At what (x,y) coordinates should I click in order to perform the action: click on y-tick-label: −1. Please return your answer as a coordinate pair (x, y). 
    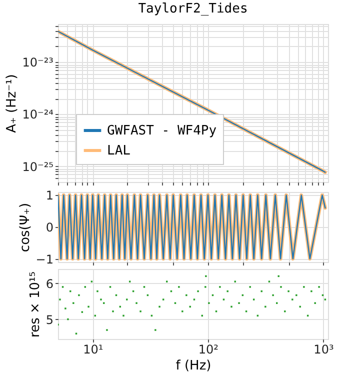
    Looking at the image, I should click on (45, 259).